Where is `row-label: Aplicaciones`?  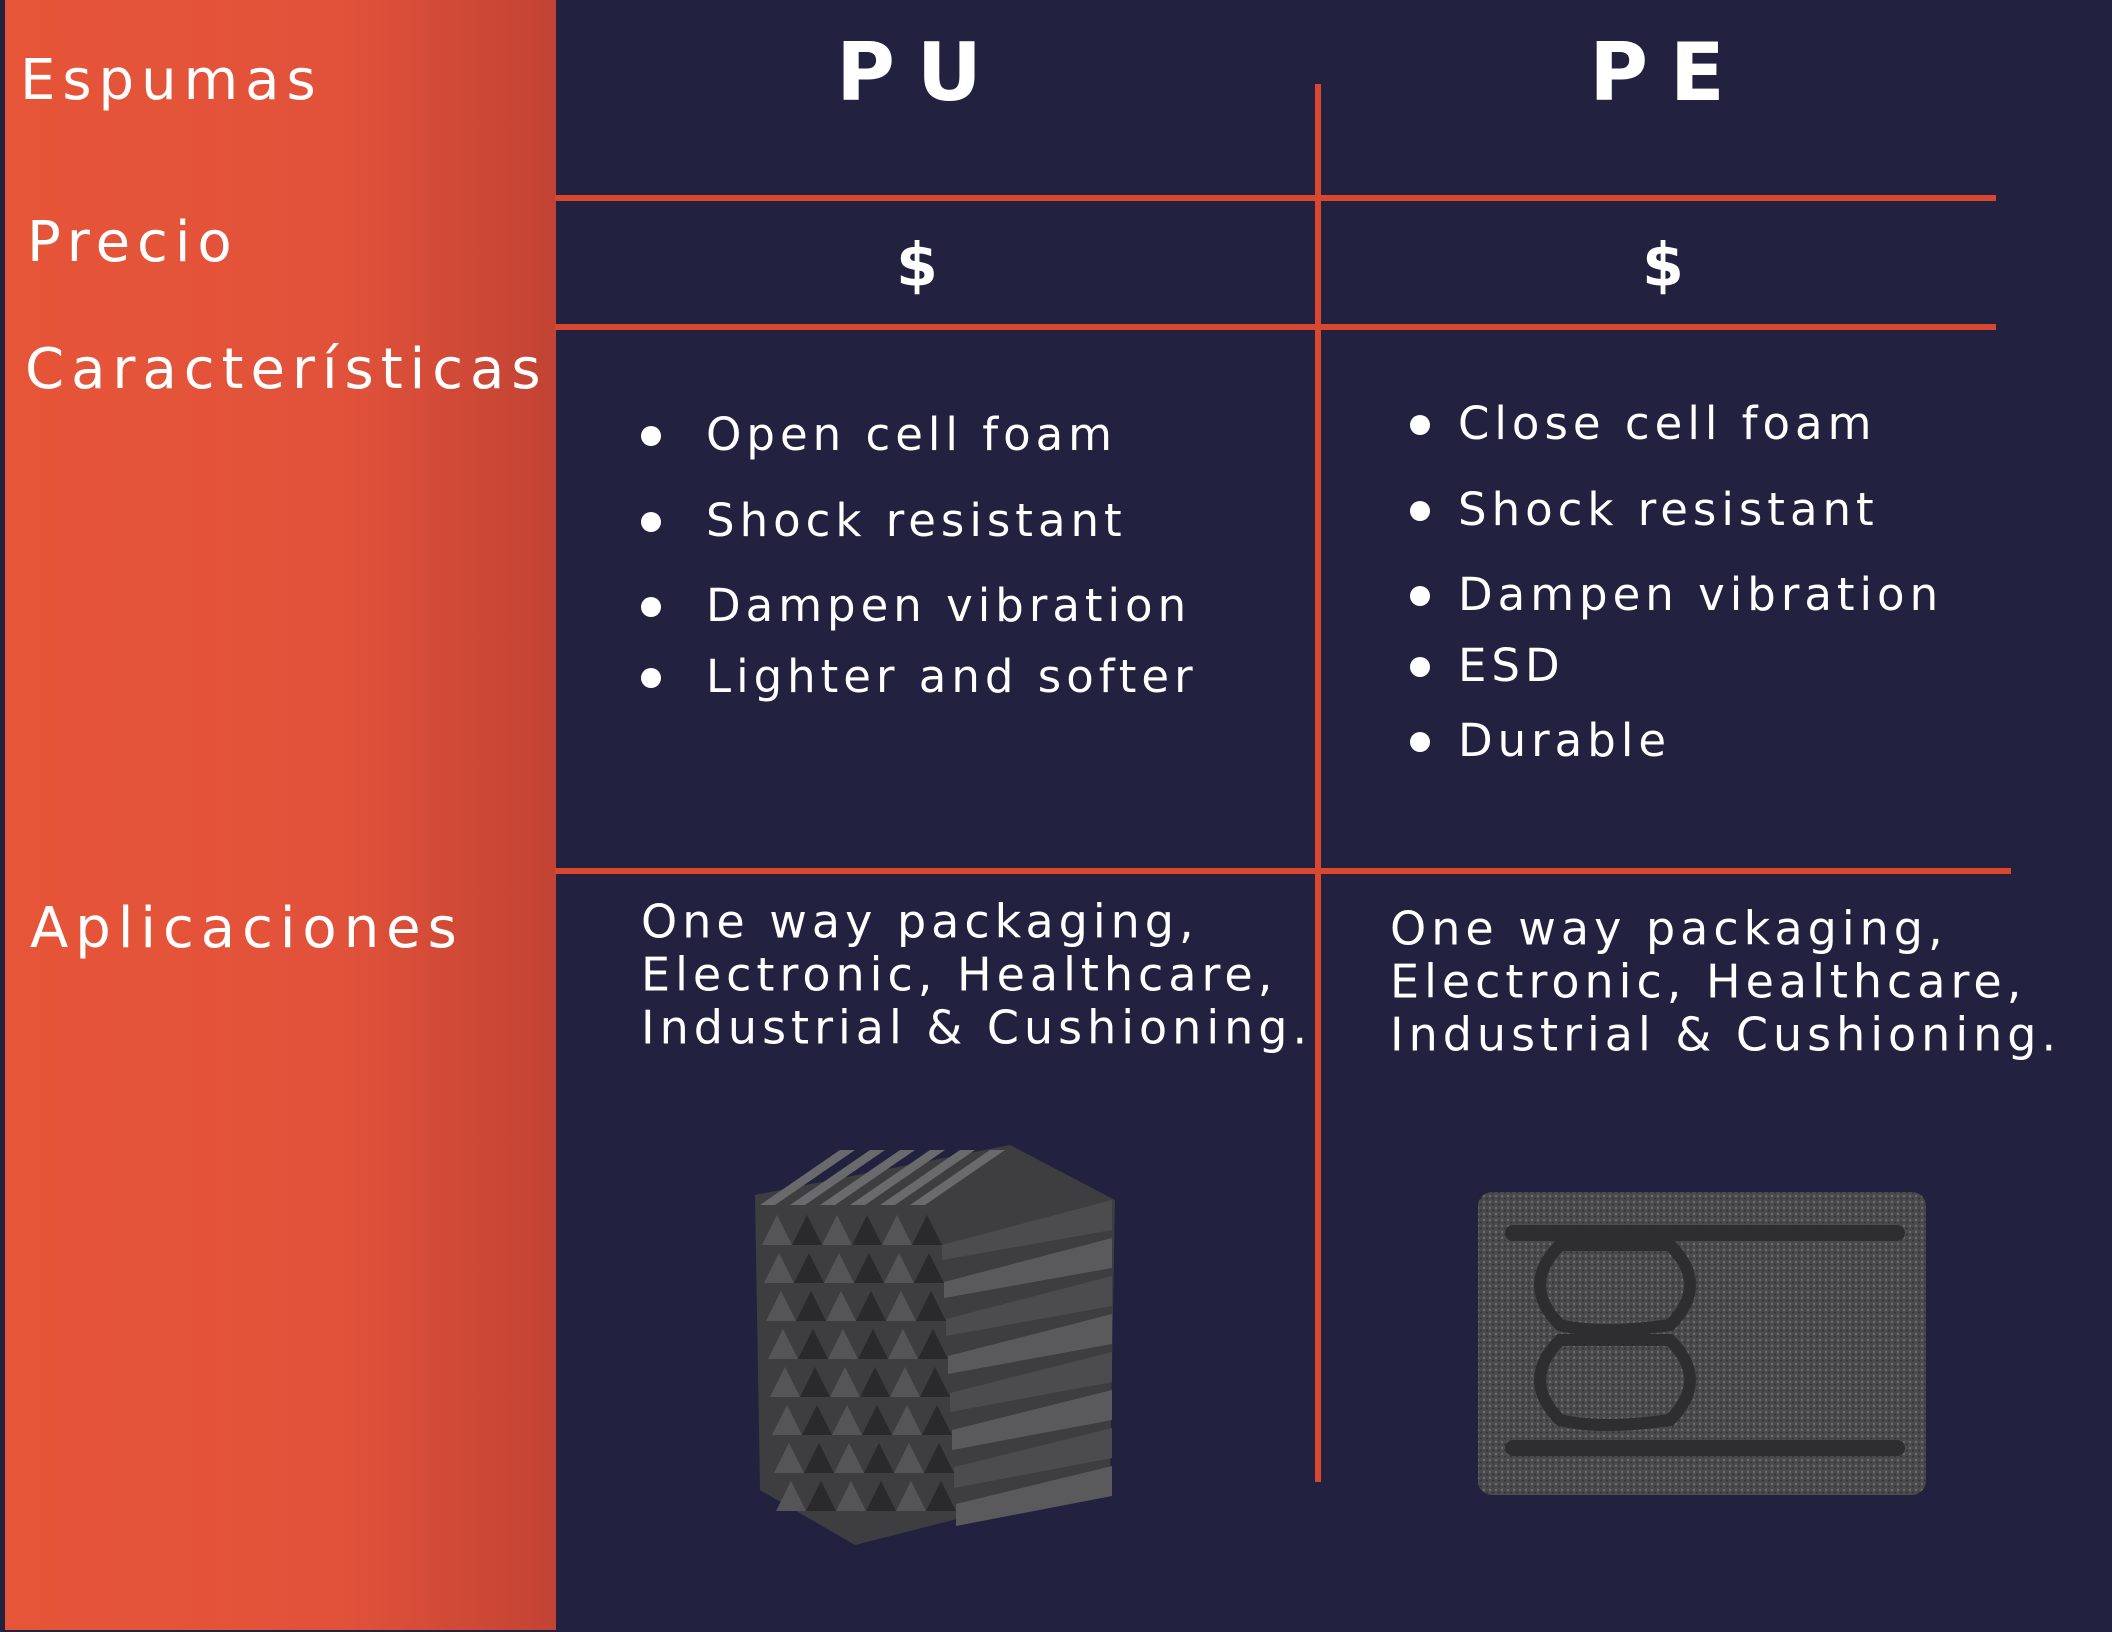
row-label: Aplicaciones is located at coordinates (247, 928).